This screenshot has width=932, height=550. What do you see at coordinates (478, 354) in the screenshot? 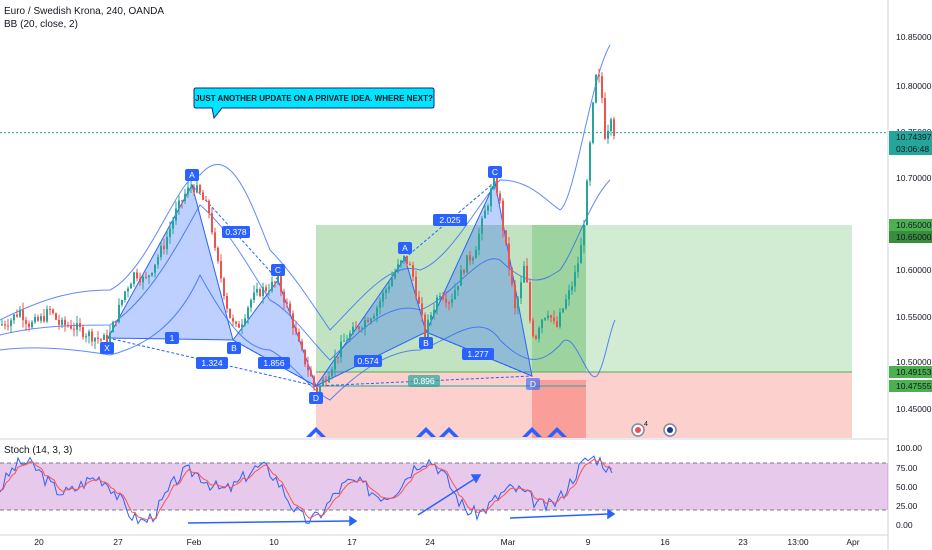
I see `ratio-1277: 1.277` at bounding box center [478, 354].